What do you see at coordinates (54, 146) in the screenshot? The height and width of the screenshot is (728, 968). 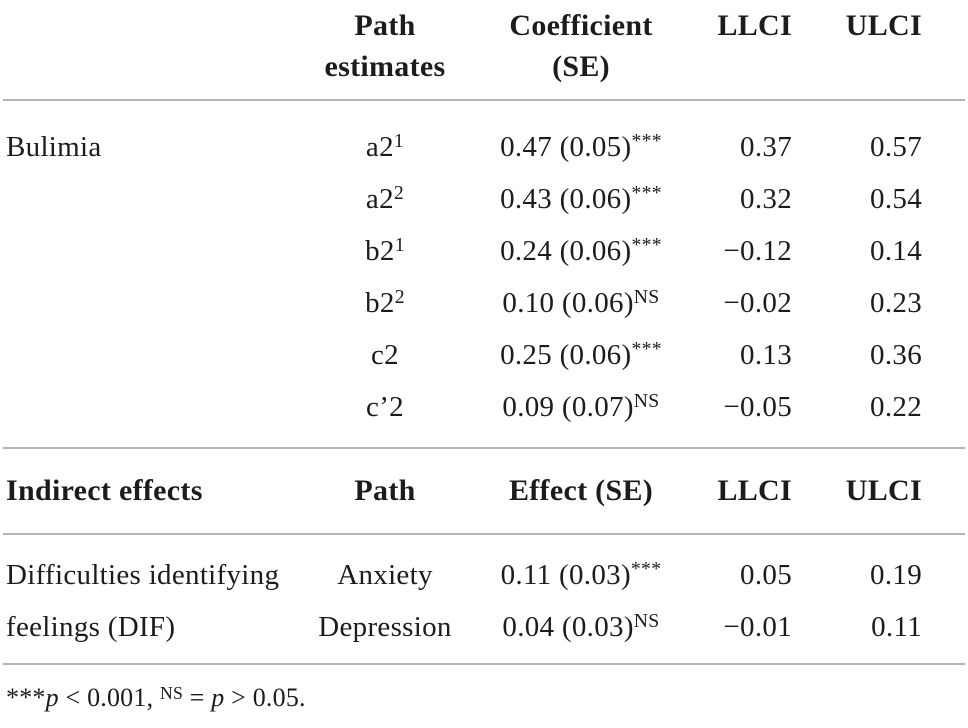 I see `row-label: Bulimia` at bounding box center [54, 146].